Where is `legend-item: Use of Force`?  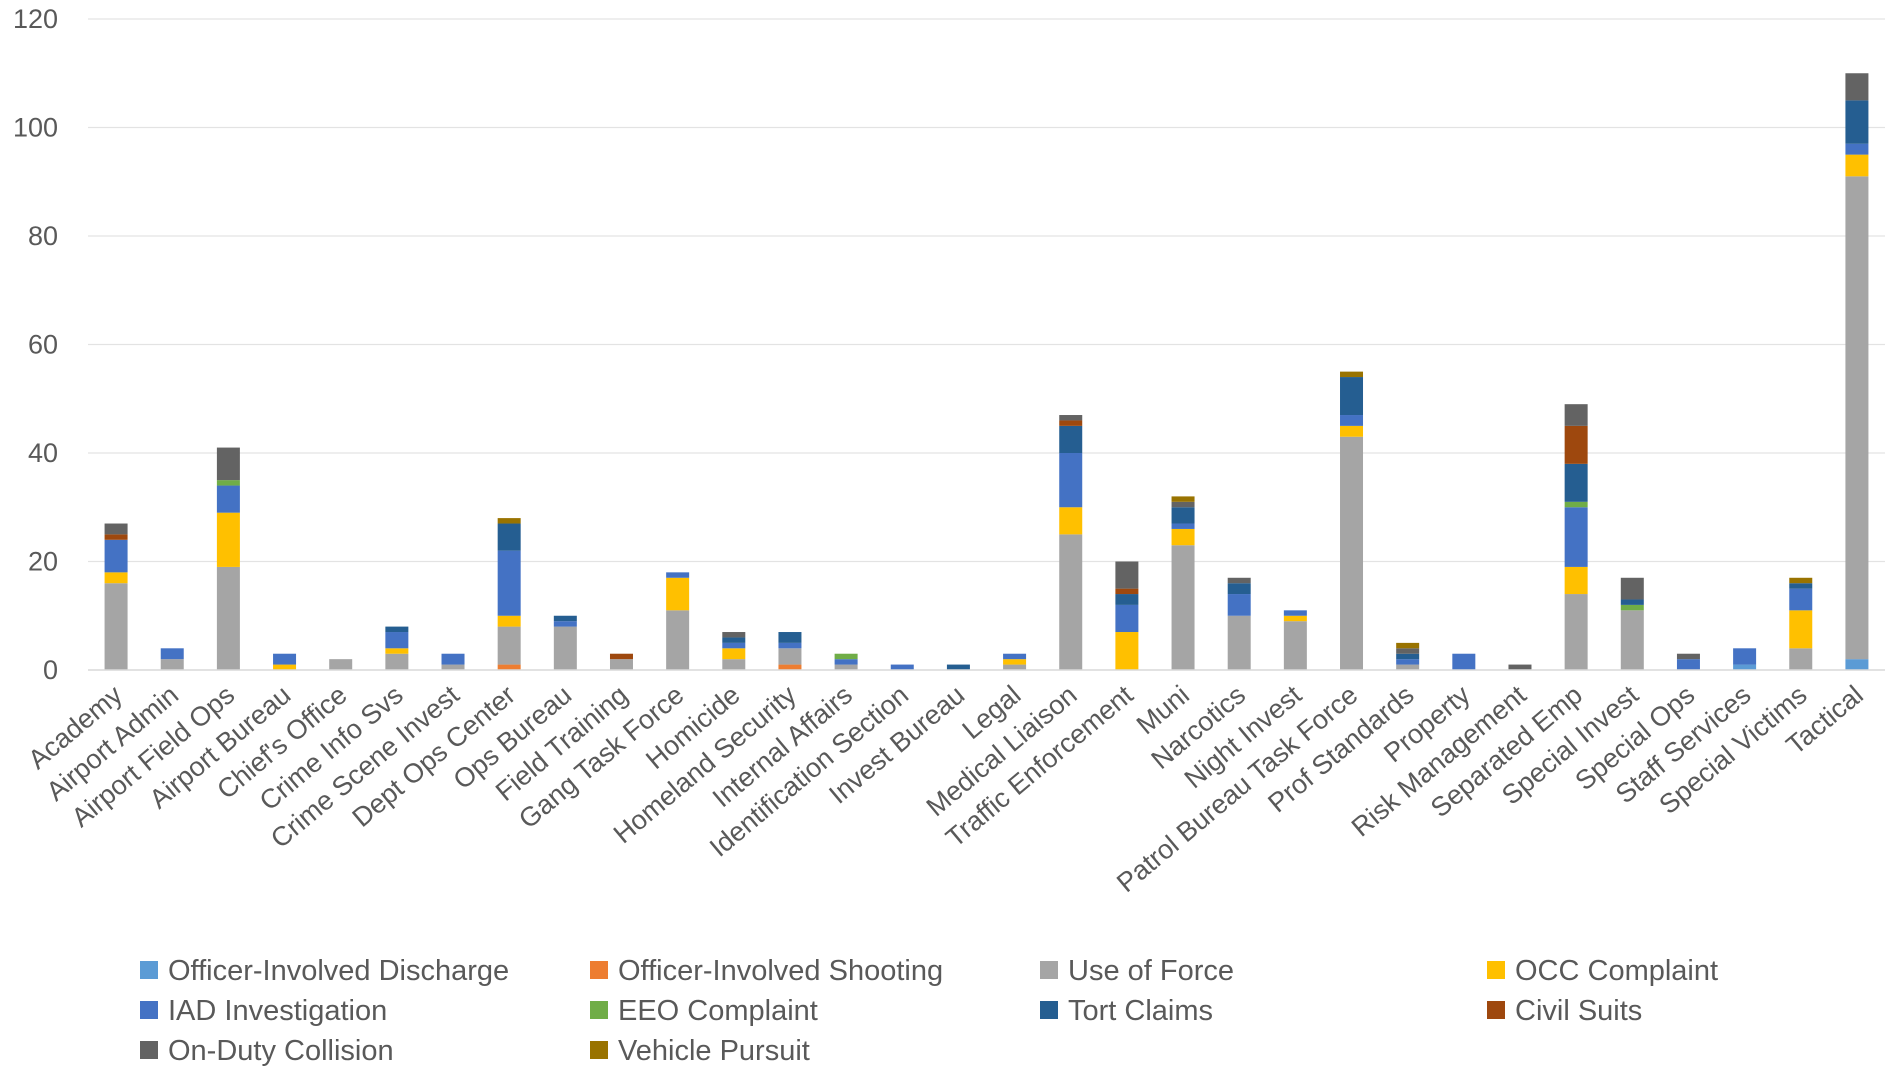
legend-item: Use of Force is located at coordinates (1137, 971).